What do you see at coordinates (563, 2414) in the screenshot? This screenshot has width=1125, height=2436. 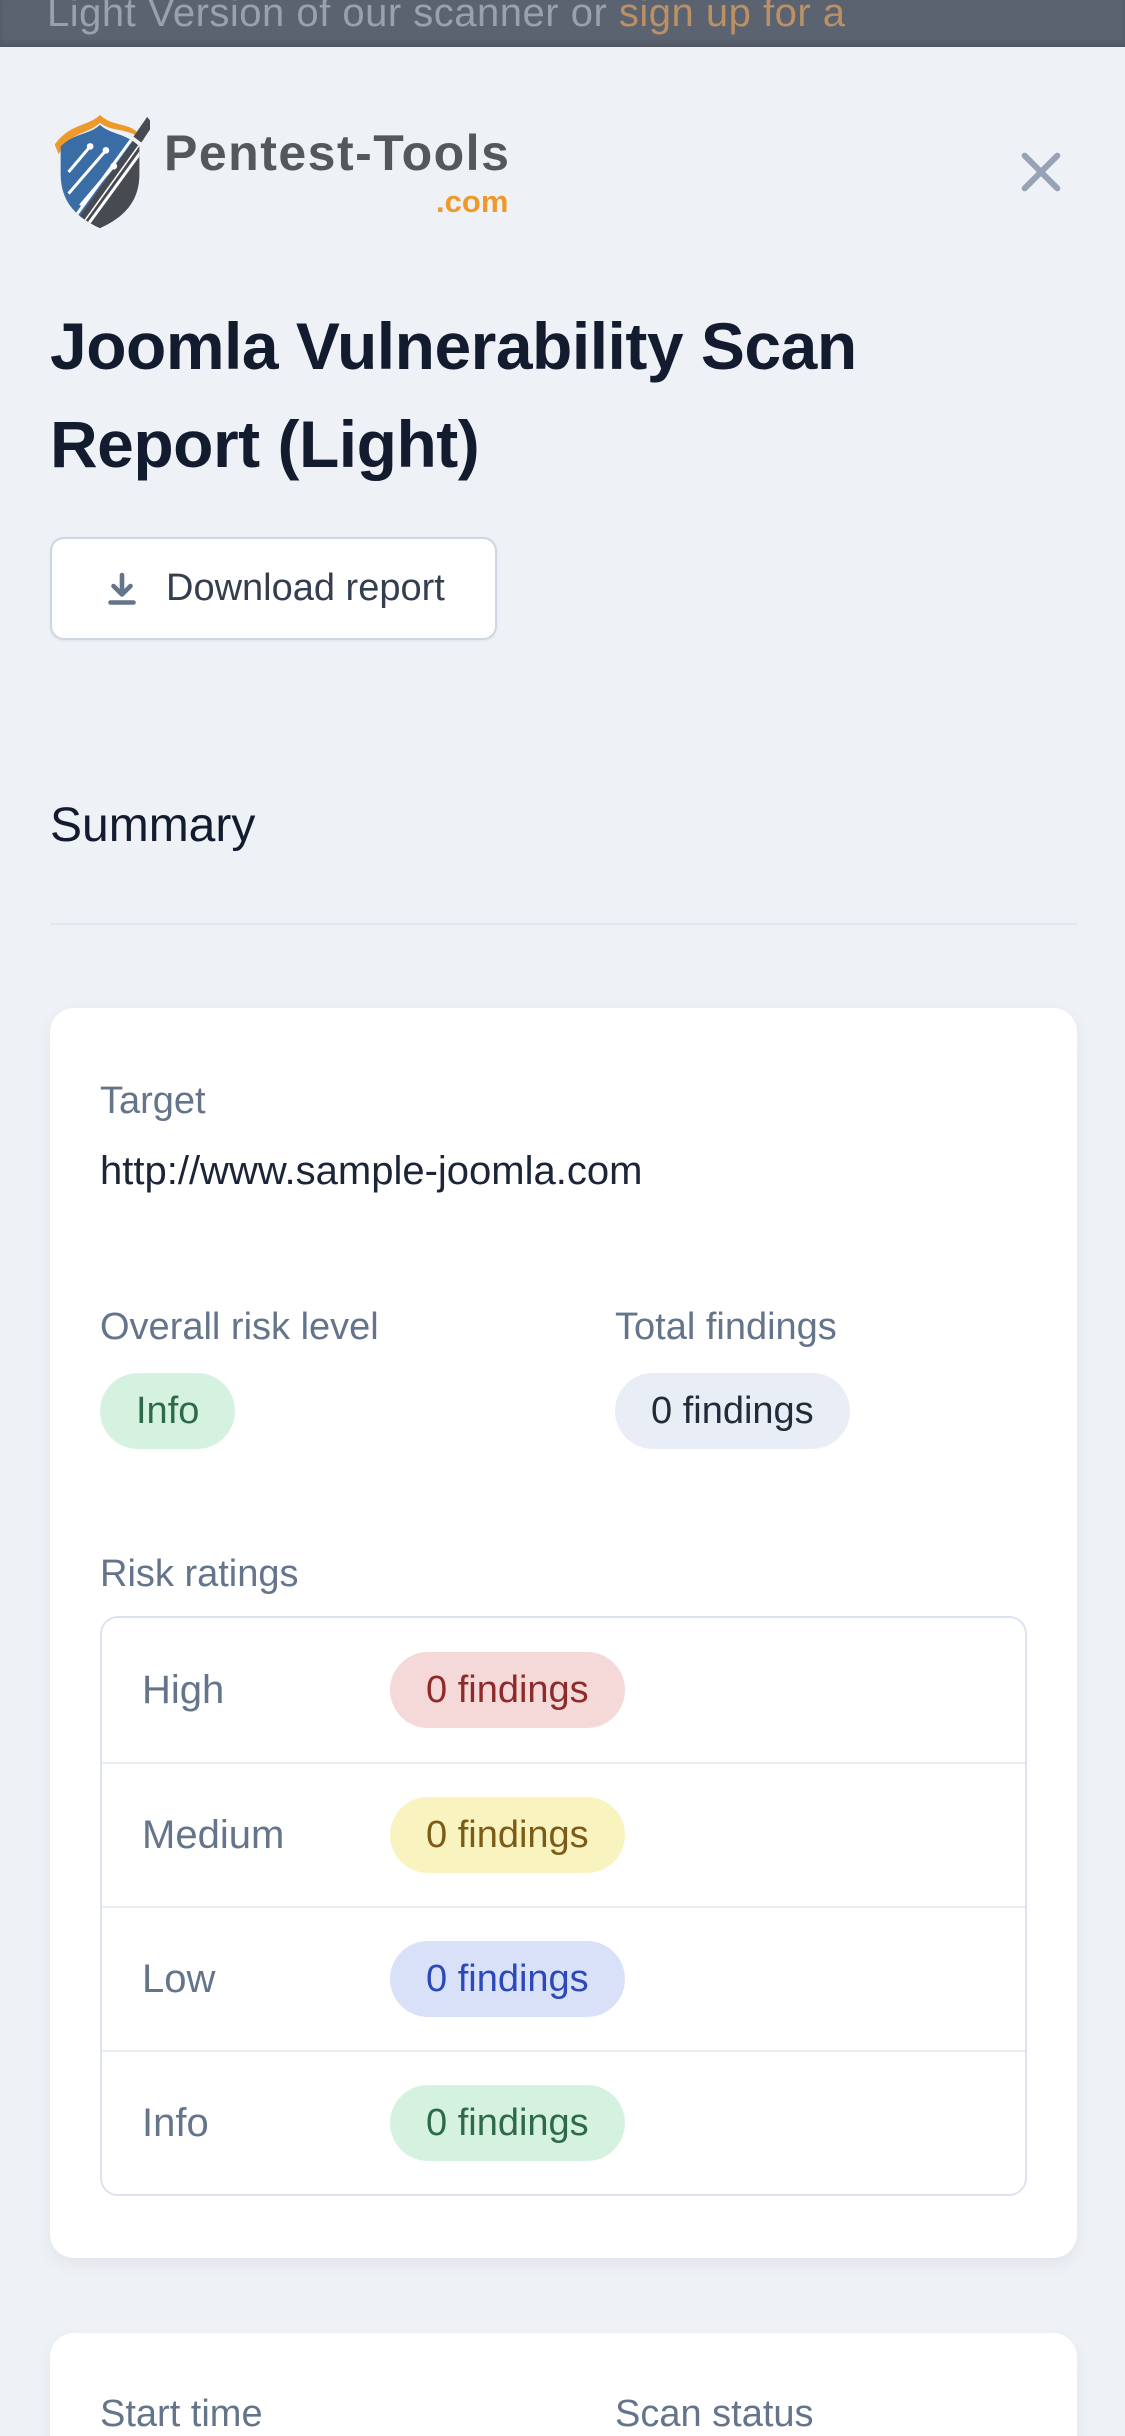 I see `scan-details-row: Start time Scan status` at bounding box center [563, 2414].